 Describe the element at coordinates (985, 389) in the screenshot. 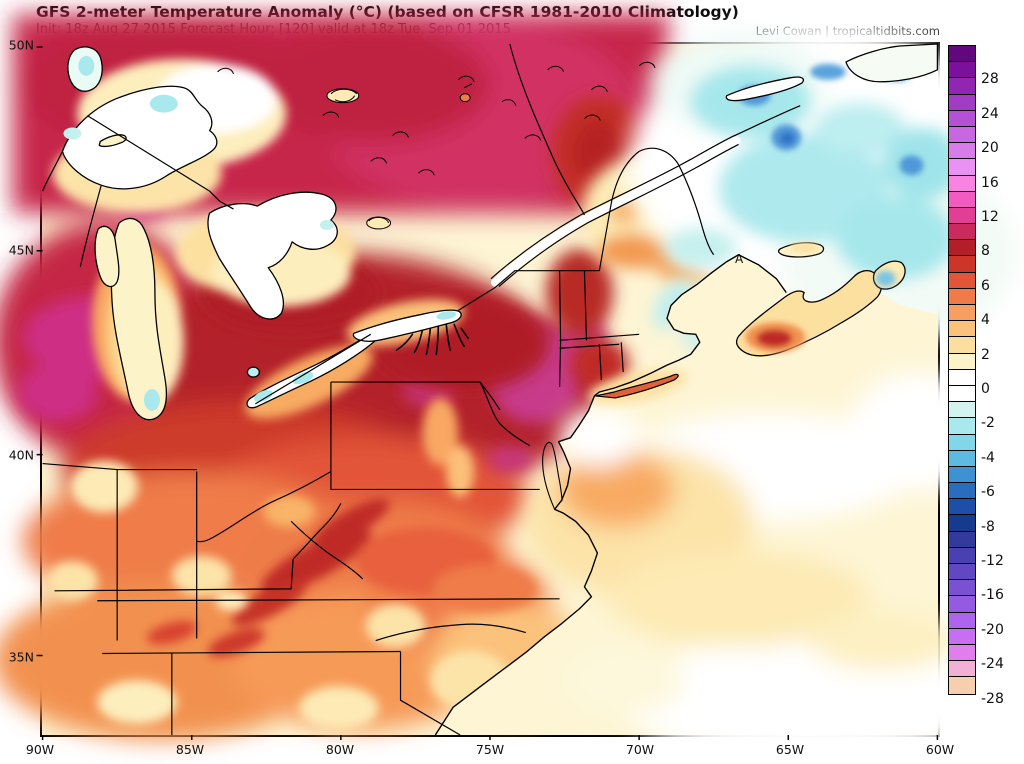

I see `colorbar-tick-label: 0` at that location.